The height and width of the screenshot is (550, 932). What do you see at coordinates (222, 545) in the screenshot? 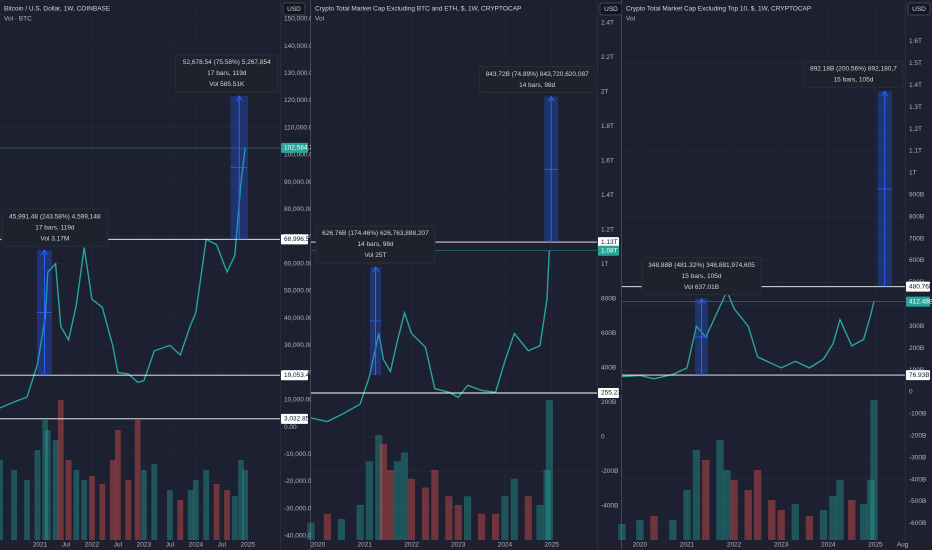
I see `x-tick-label: Jul` at bounding box center [222, 545].